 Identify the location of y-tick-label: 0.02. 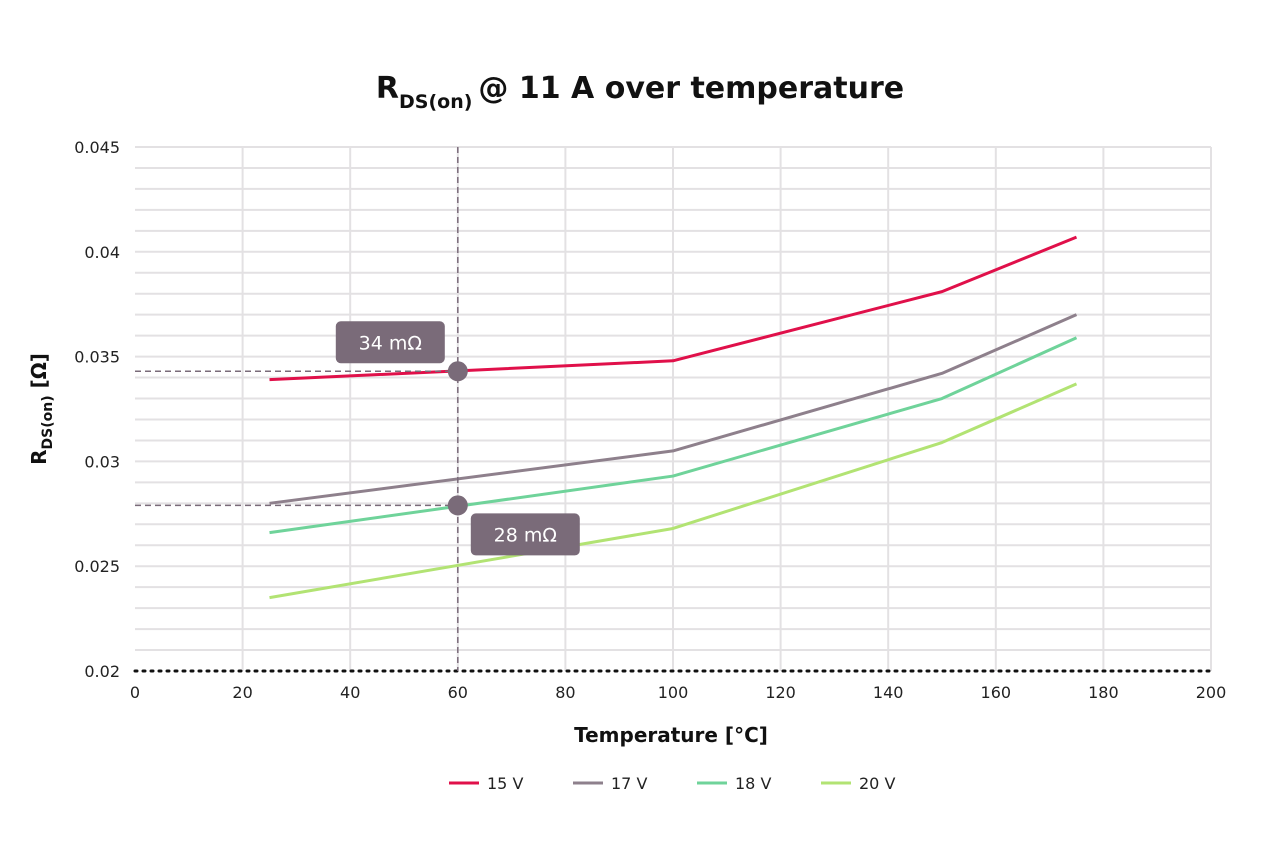
(102, 671).